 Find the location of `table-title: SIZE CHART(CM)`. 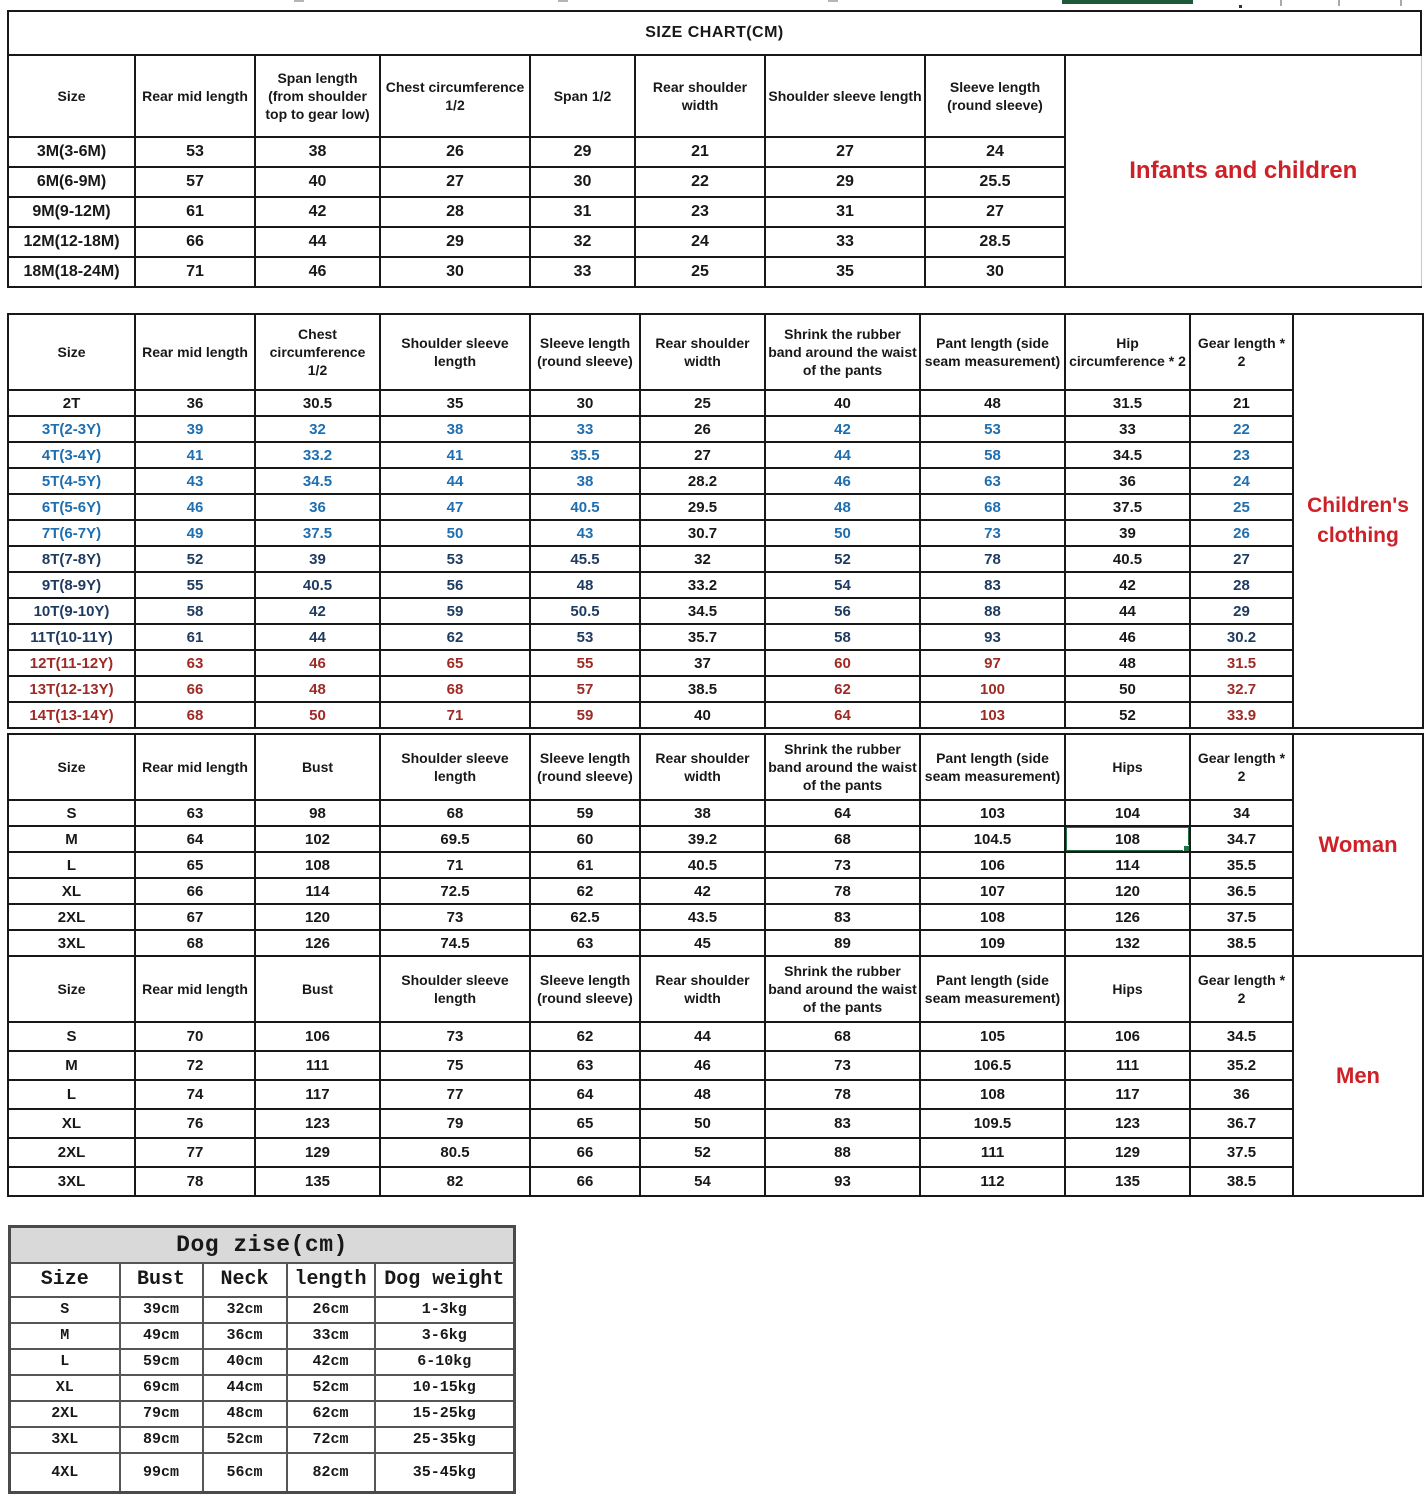

table-title: SIZE CHART(CM) is located at coordinates (714, 33).